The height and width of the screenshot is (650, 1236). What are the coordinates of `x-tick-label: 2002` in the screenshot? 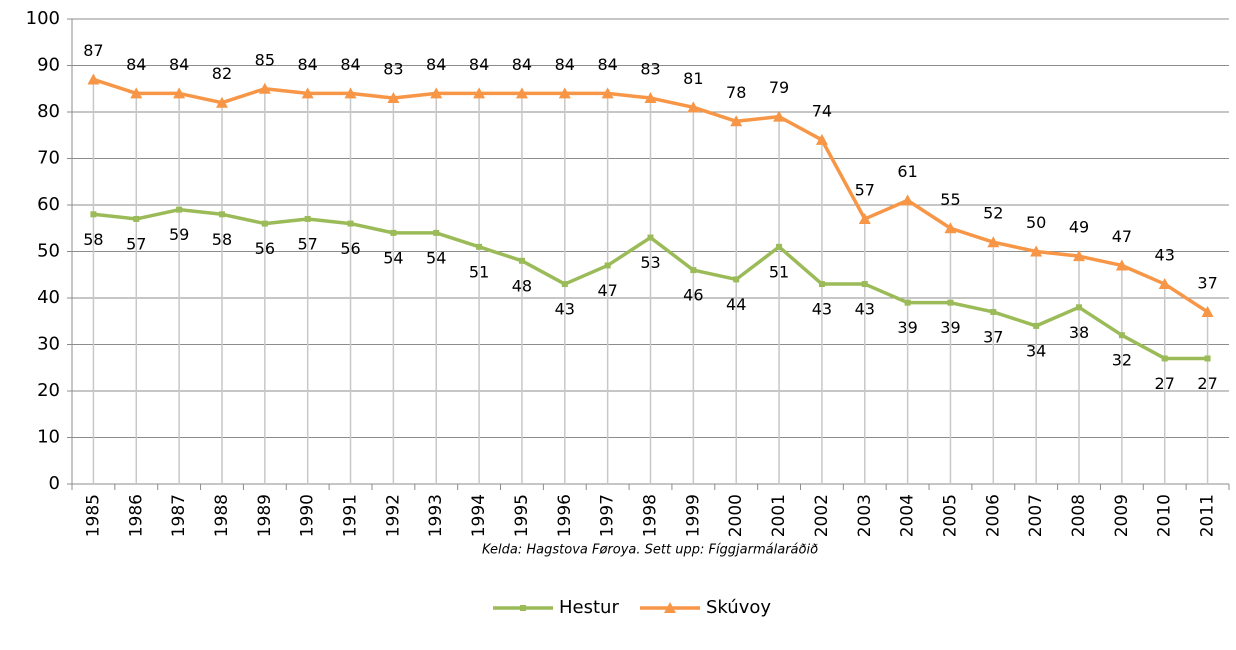 It's located at (822, 515).